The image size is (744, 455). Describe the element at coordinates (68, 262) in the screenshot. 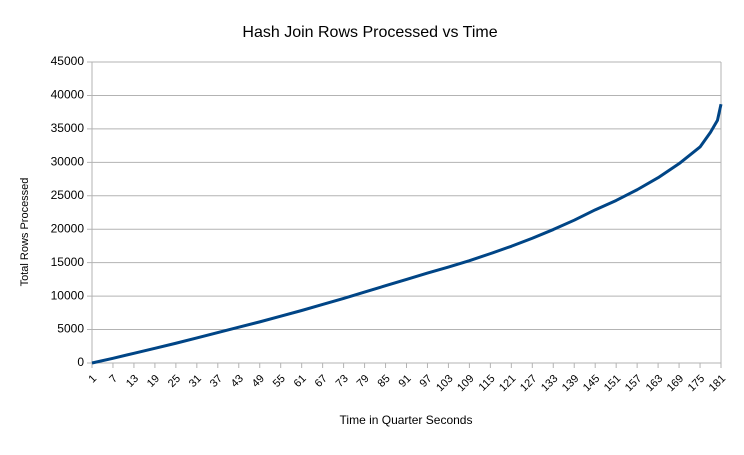

I see `y-tick-label: 15000` at that location.